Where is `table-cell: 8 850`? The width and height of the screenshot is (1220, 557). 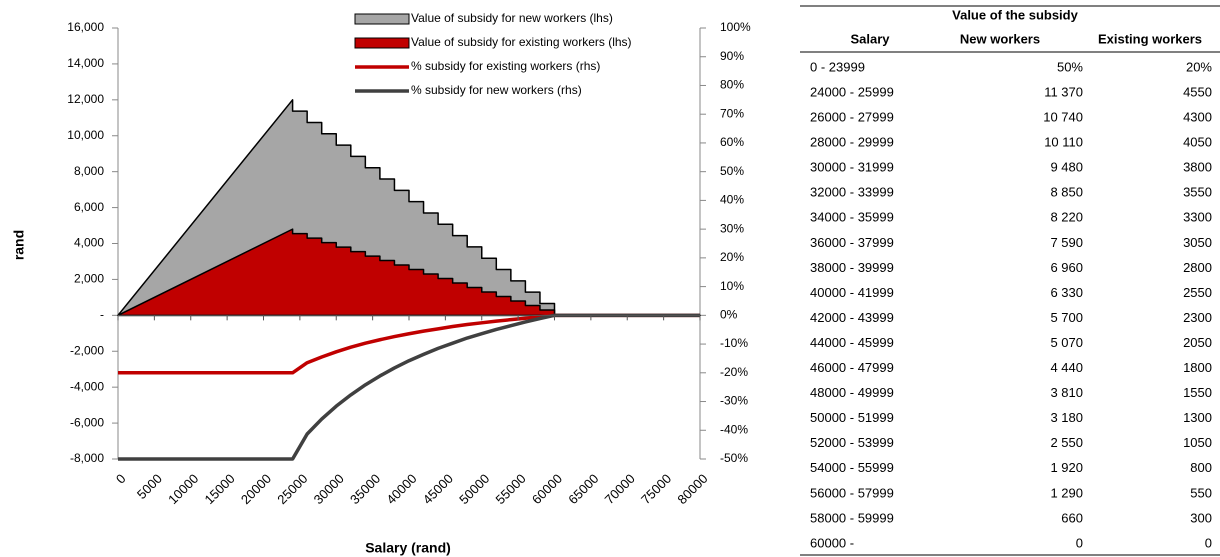
table-cell: 8 850 is located at coordinates (1066, 192).